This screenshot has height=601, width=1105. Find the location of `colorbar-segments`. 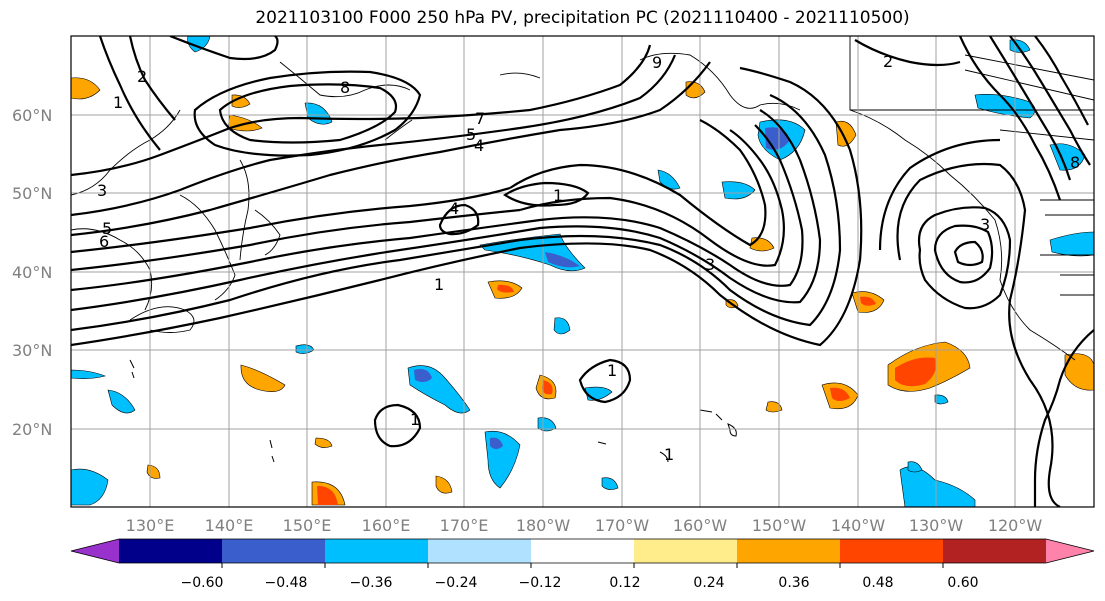

colorbar-segments is located at coordinates (582, 551).